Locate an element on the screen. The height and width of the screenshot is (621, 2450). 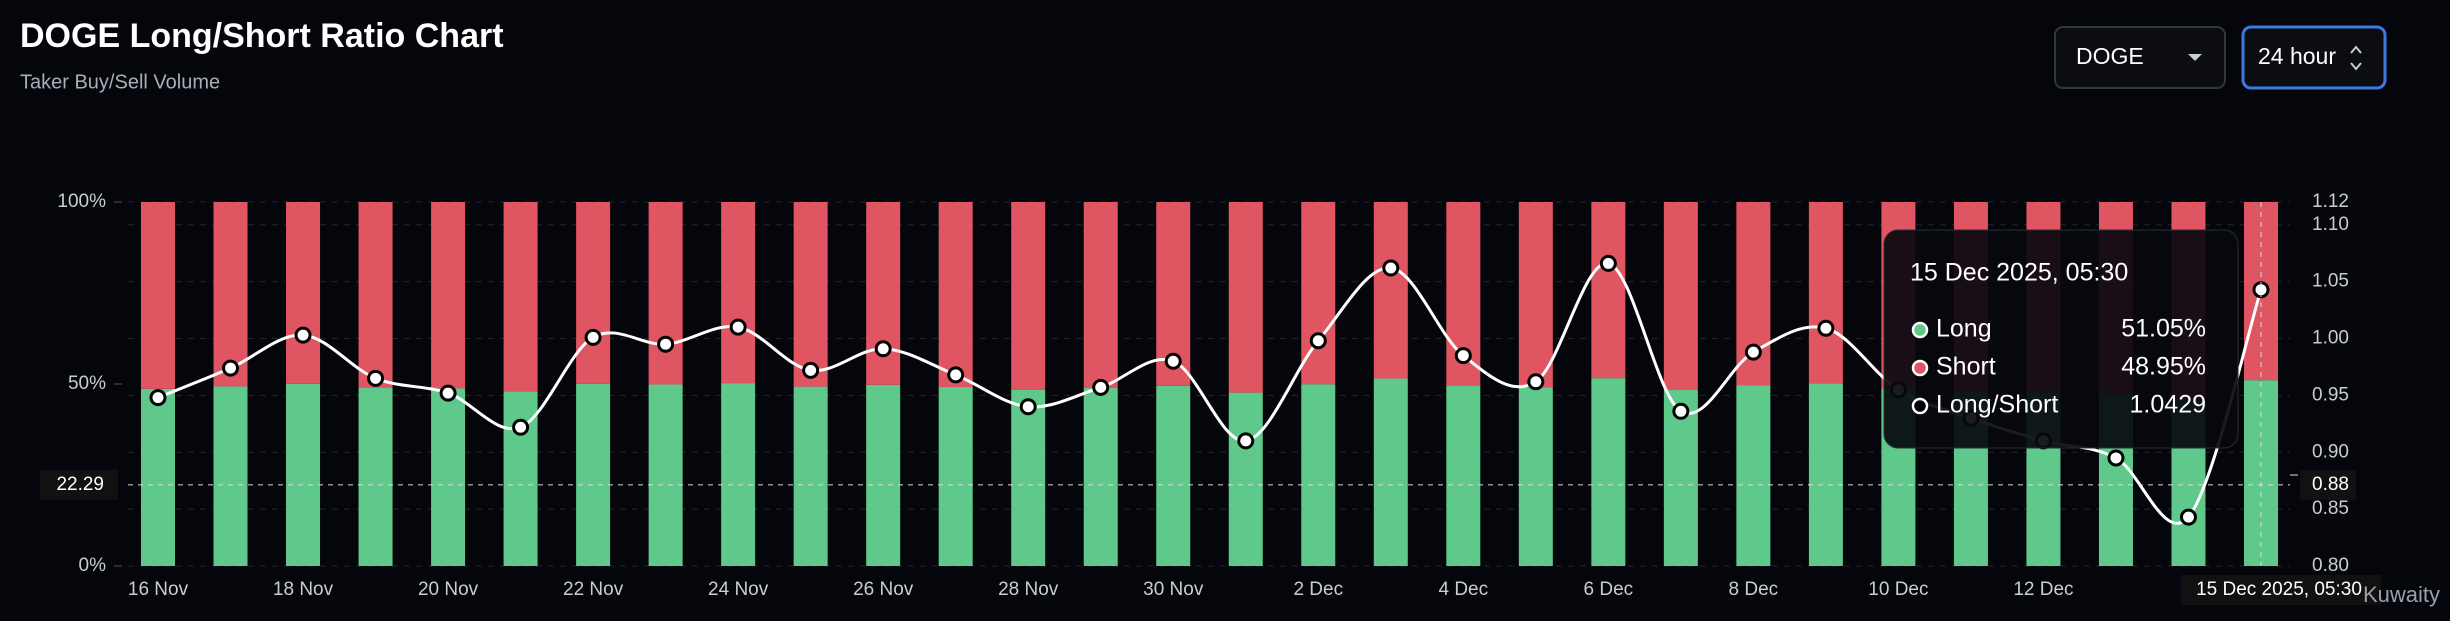
symbol-select-label: DOGE is located at coordinates (2110, 56).